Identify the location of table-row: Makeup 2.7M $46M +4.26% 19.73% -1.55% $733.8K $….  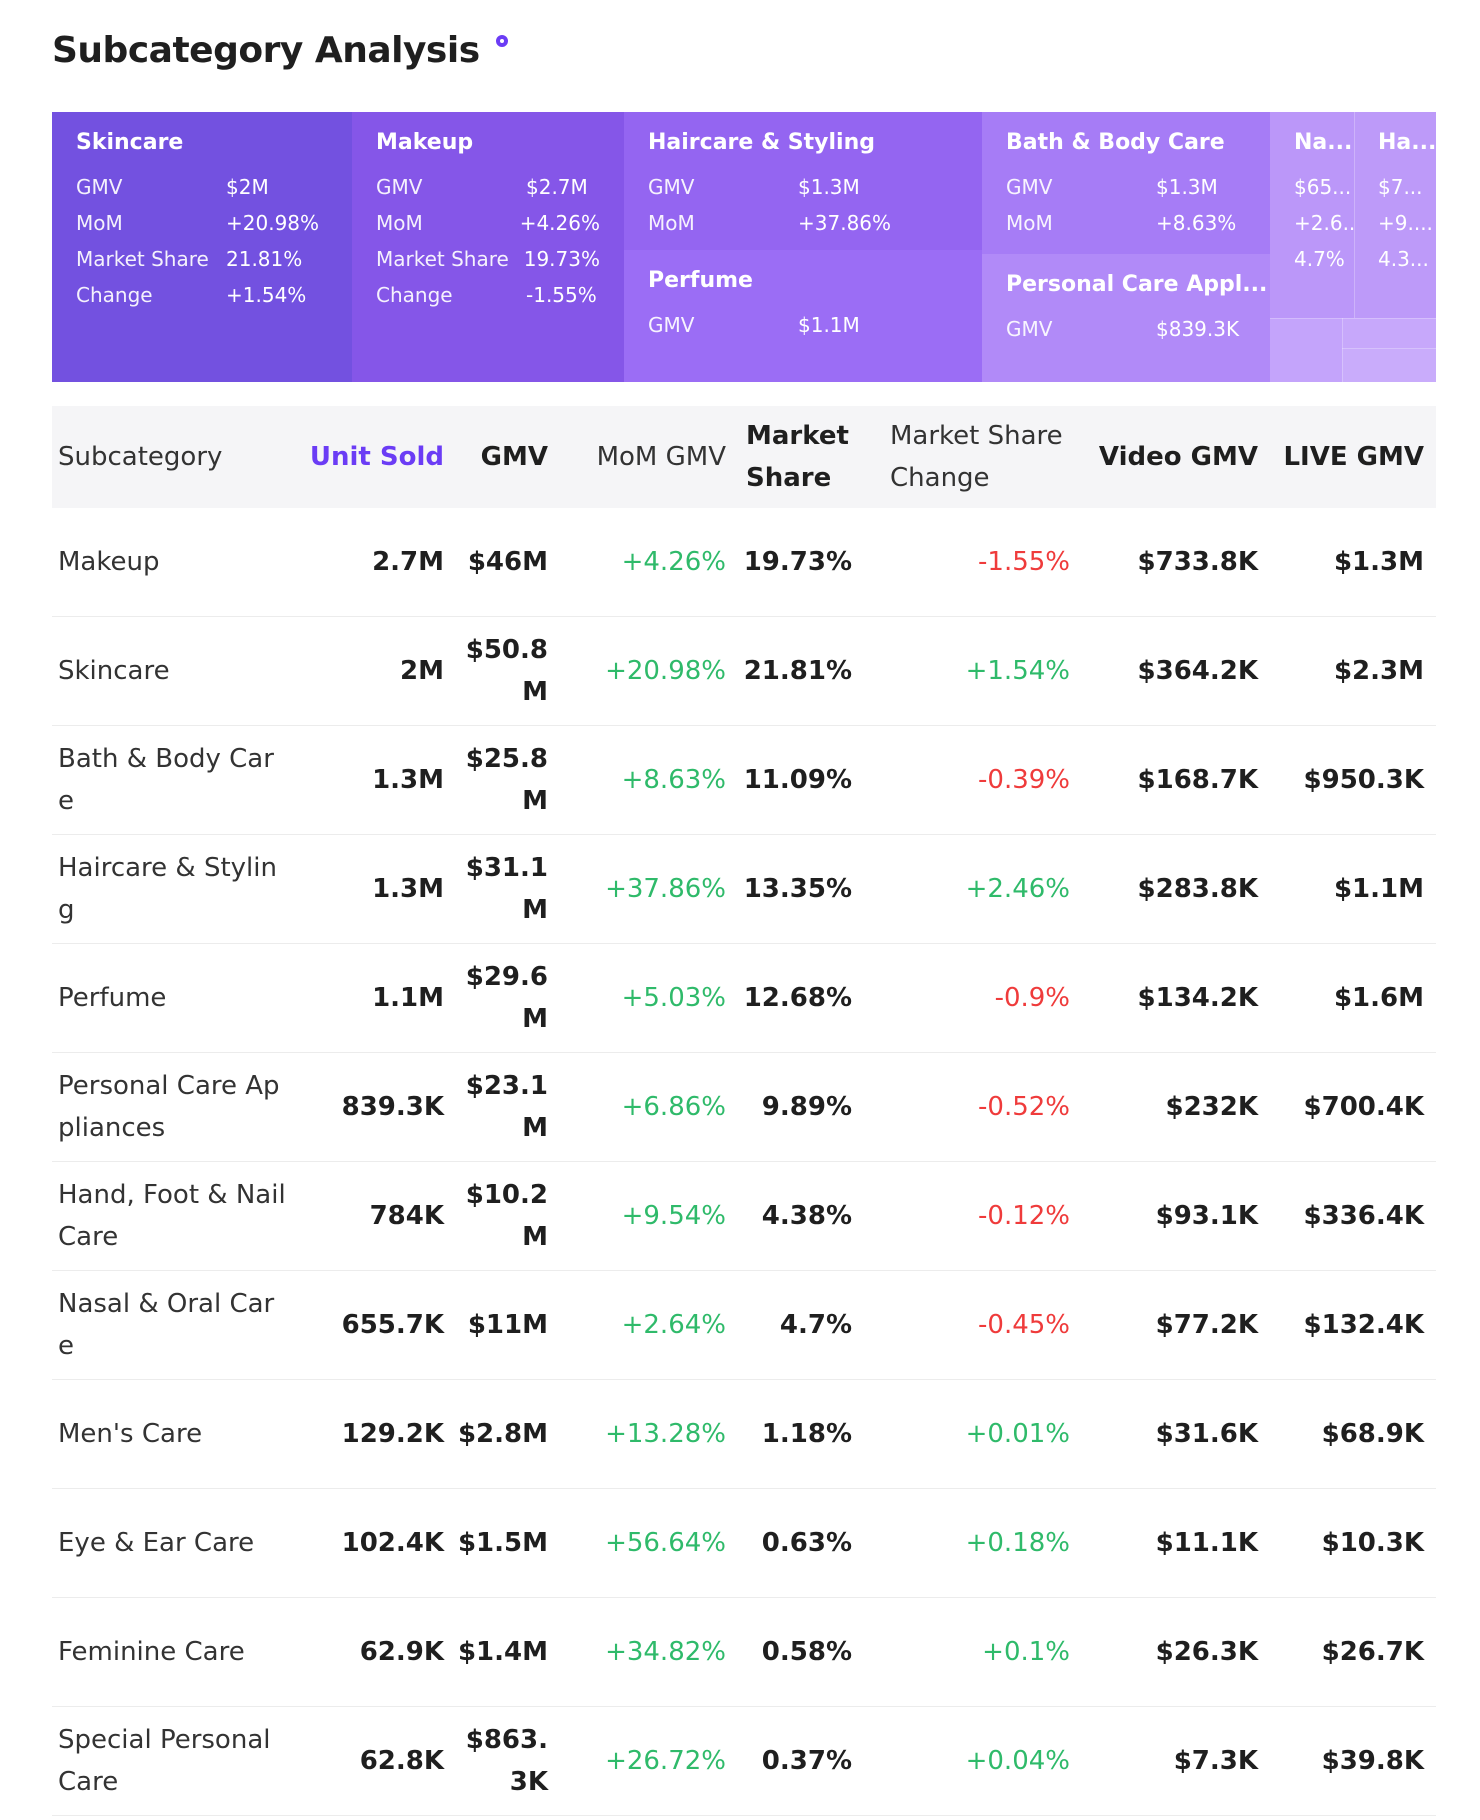
(744, 562).